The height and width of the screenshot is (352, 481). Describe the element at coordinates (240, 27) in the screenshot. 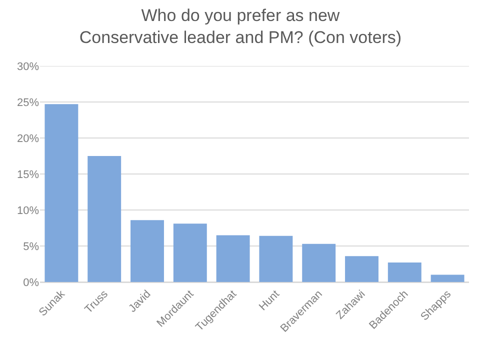

I see `chart-title: Who do you prefer as new Conservative leader and PM? (Con voters)` at that location.